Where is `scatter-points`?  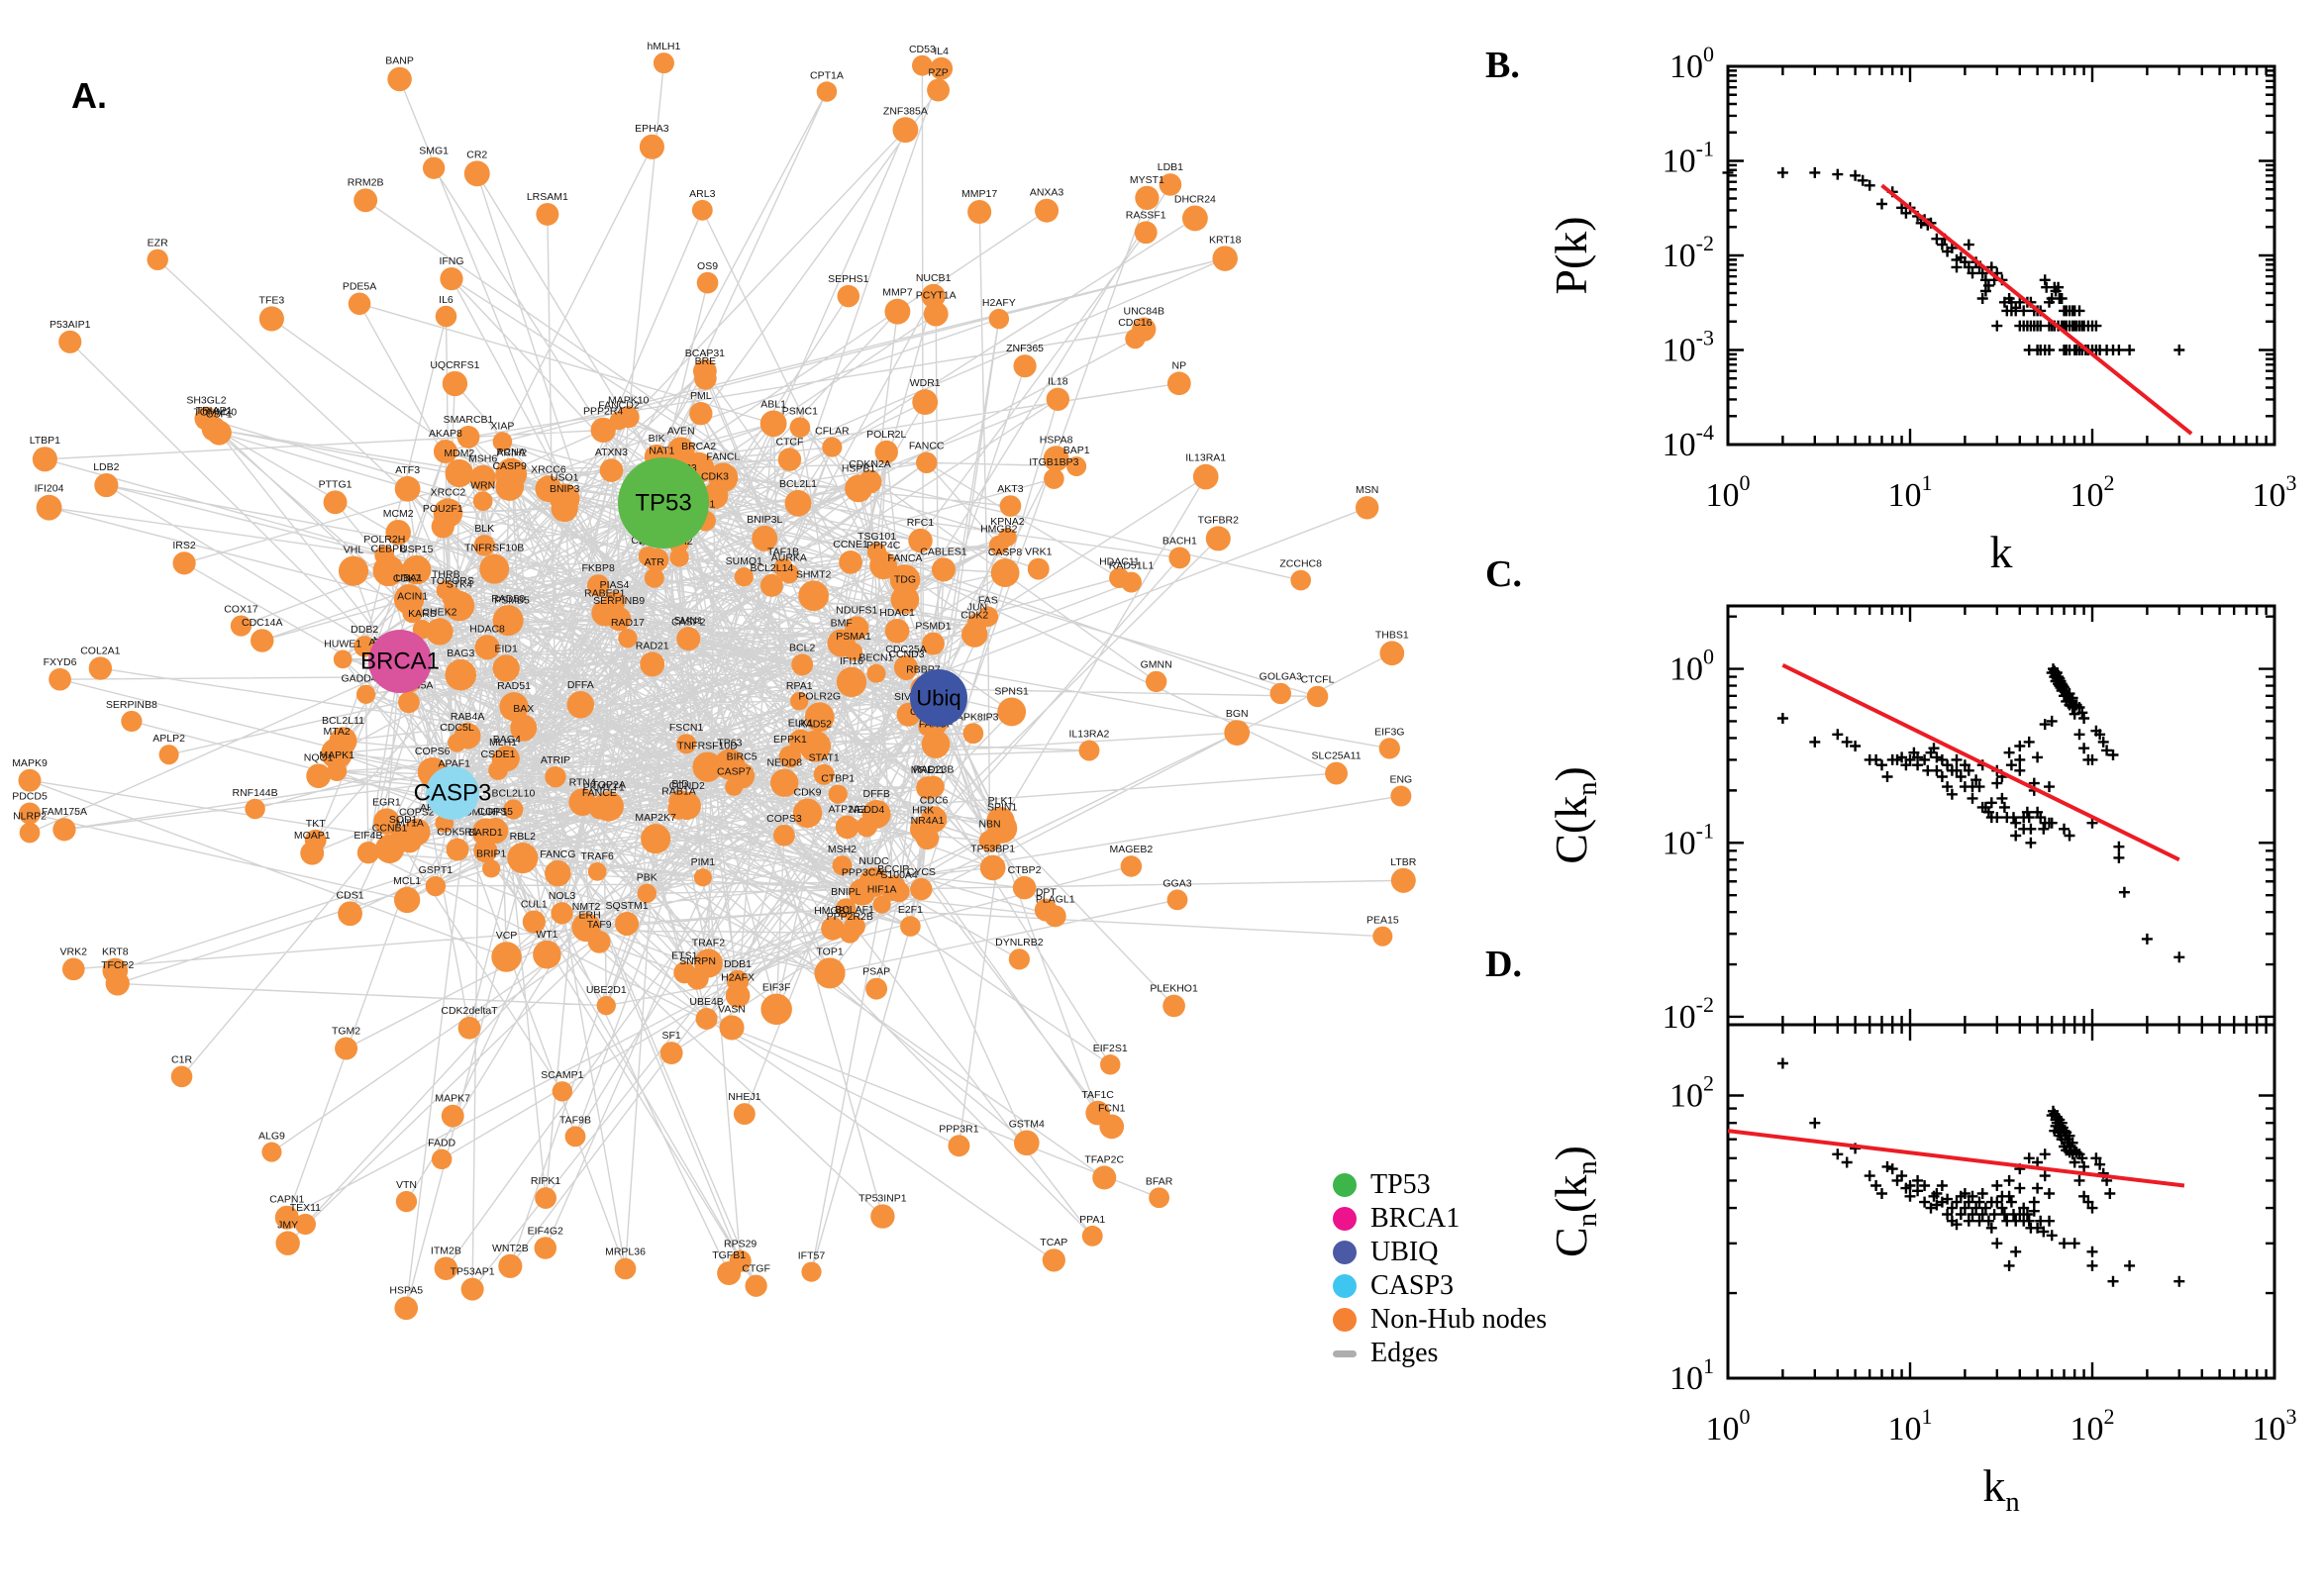 scatter-points is located at coordinates (1981, 813).